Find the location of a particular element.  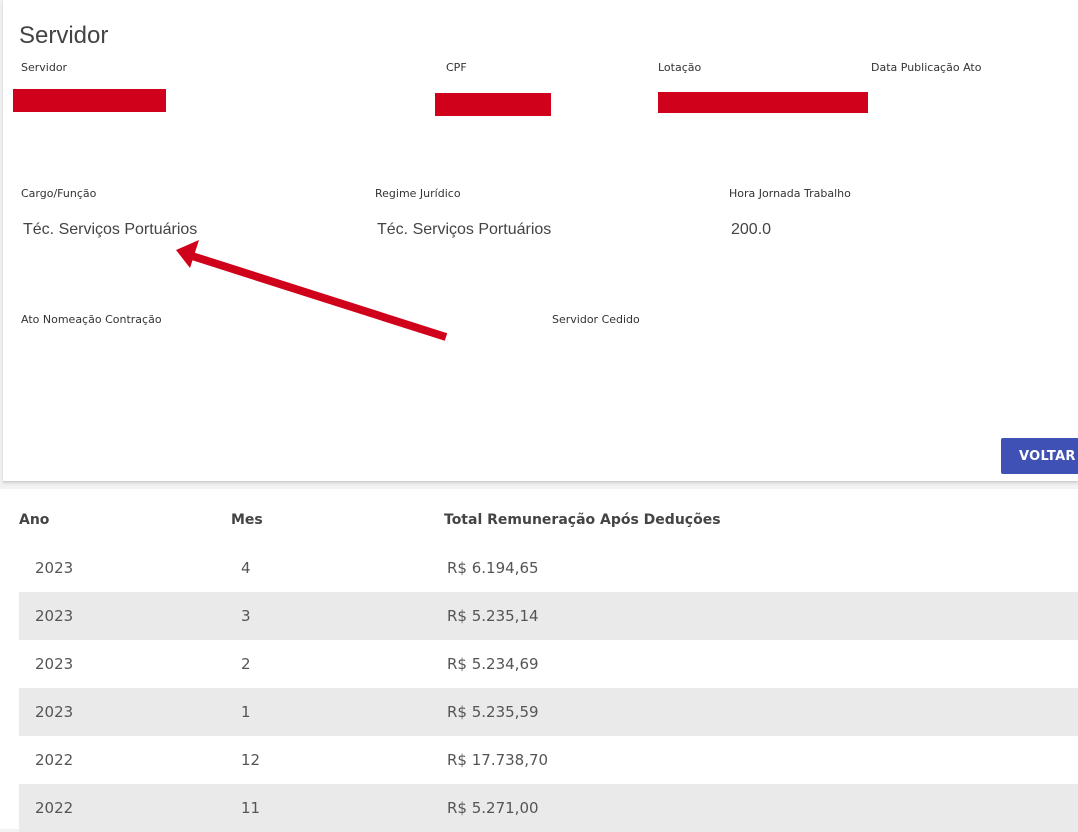

table-row: 2023 4 R$ 6.194,65 is located at coordinates (548, 568).